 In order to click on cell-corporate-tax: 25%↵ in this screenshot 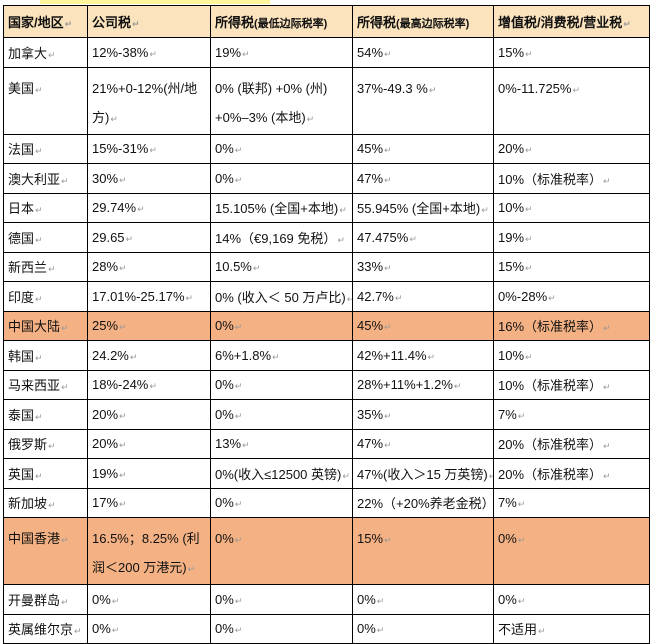, I will do `click(149, 325)`.